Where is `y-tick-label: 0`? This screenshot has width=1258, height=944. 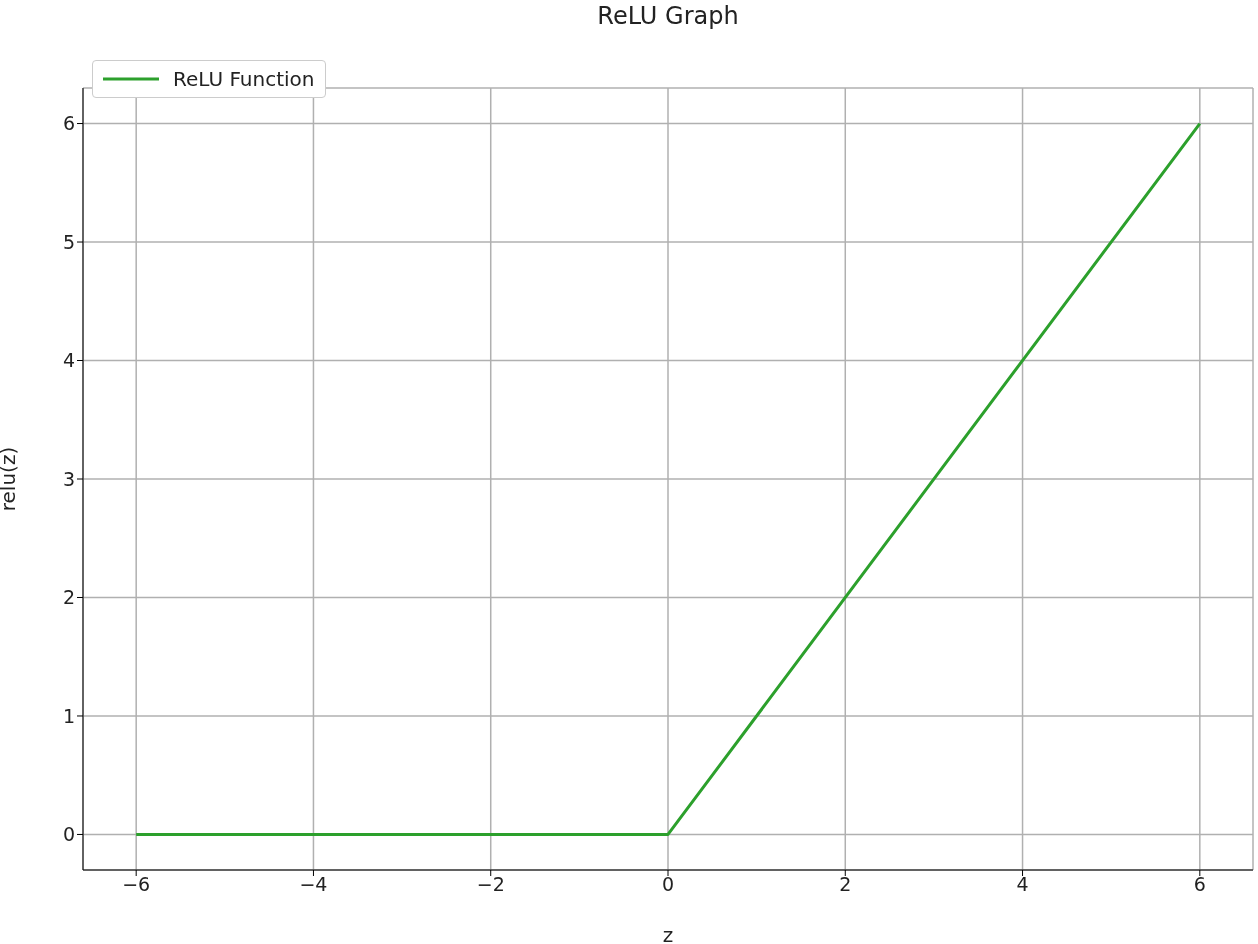 y-tick-label: 0 is located at coordinates (68, 834).